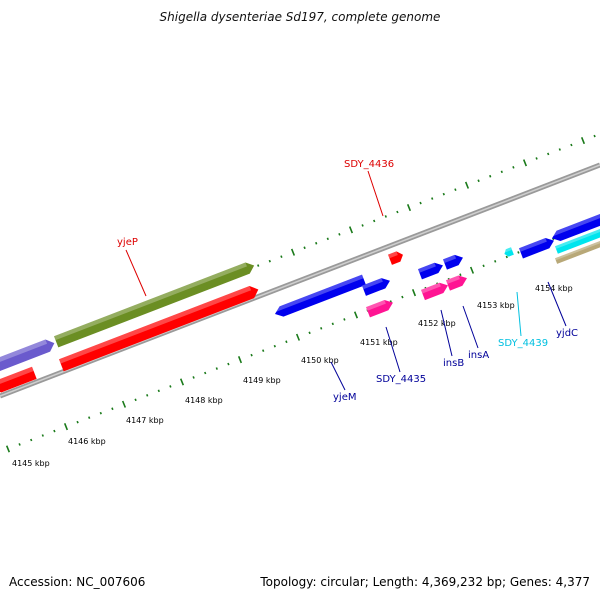  Describe the element at coordinates (155, 324) in the screenshot. I see `cds-red-long-sheen` at that location.